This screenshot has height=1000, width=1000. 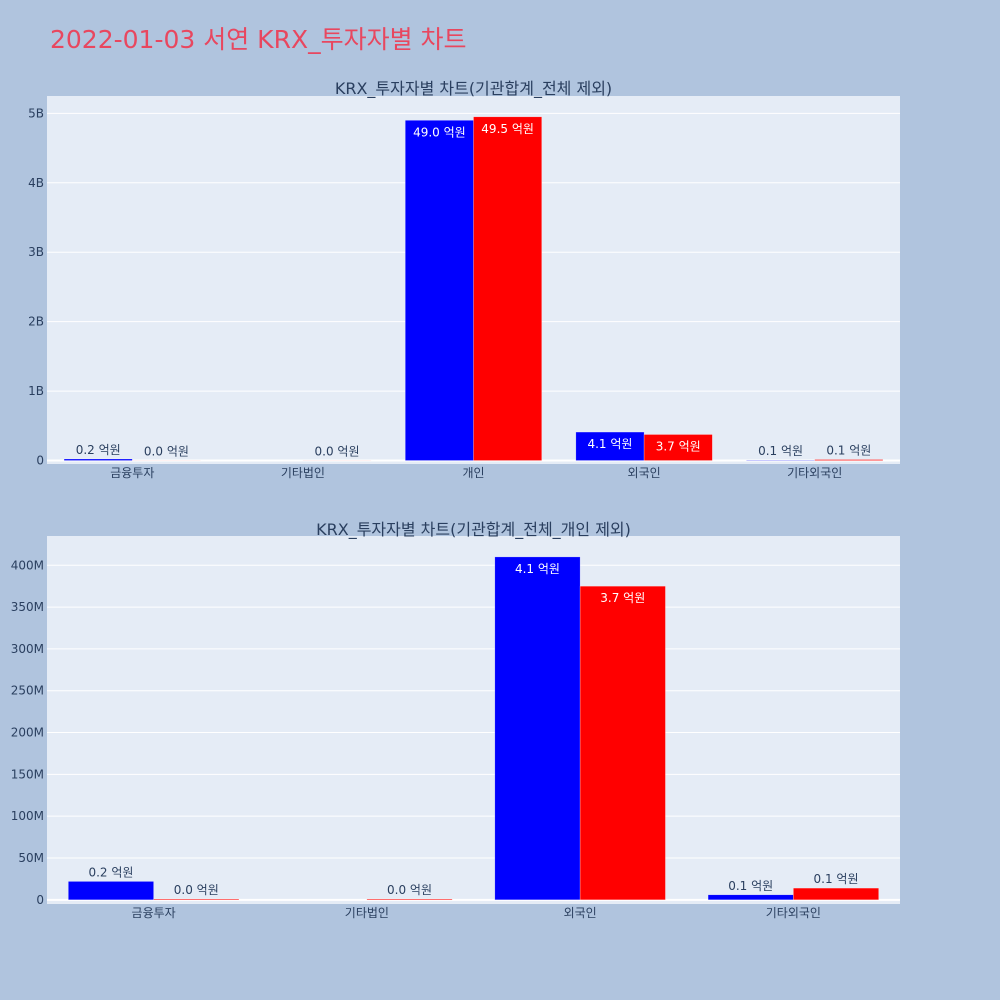 I want to click on x-tick-label: 개인, so click(x=473, y=473).